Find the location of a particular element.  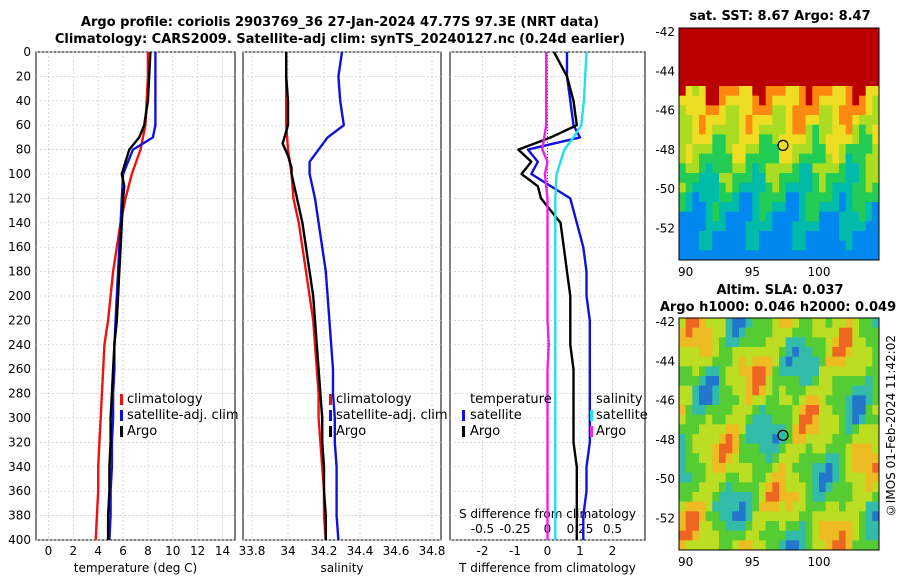

legend-swatch is located at coordinates (463, 431).